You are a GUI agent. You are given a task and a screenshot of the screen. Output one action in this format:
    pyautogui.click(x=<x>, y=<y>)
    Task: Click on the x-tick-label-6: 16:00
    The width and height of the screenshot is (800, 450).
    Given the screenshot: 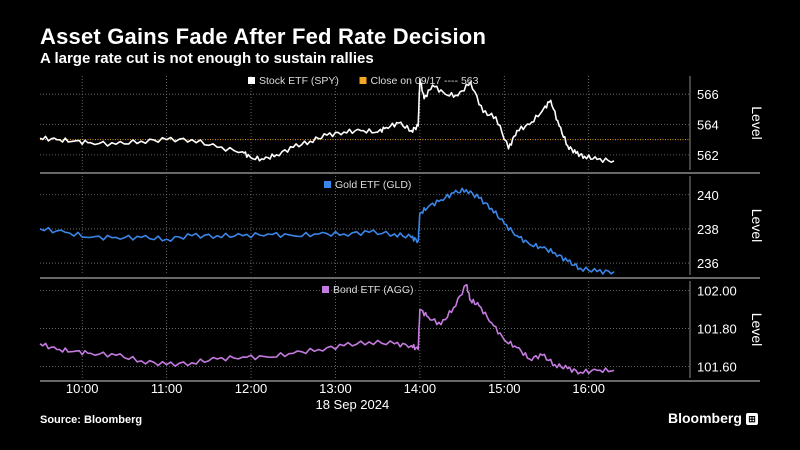 What is the action you would take?
    pyautogui.click(x=588, y=388)
    